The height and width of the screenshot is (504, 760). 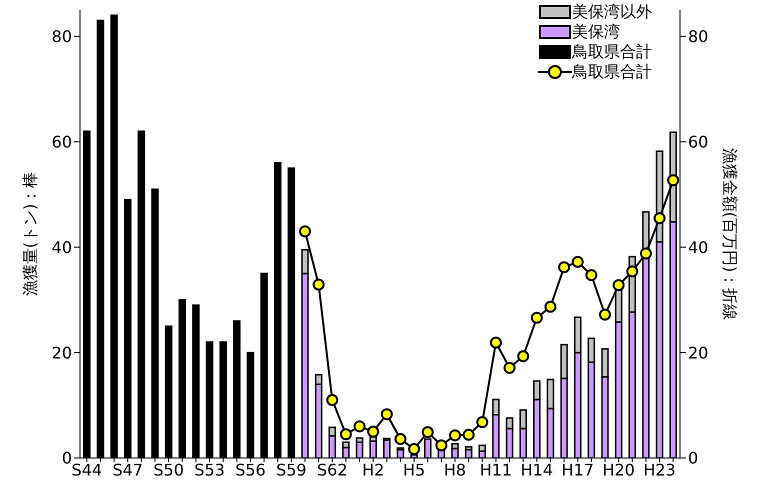 What do you see at coordinates (455, 470) in the screenshot?
I see `x-tick-label: H8` at bounding box center [455, 470].